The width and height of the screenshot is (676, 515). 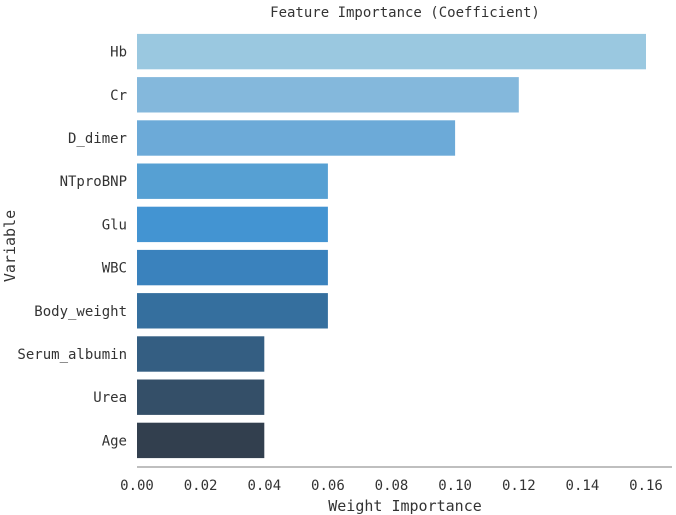 What do you see at coordinates (110, 398) in the screenshot?
I see `category-label: Urea` at bounding box center [110, 398].